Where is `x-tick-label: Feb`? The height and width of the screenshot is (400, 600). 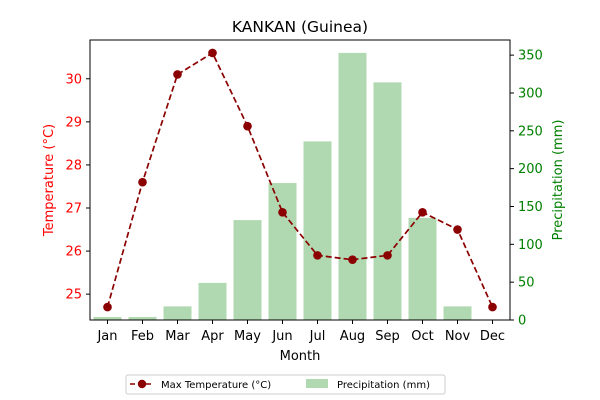
x-tick-label: Feb is located at coordinates (142, 336).